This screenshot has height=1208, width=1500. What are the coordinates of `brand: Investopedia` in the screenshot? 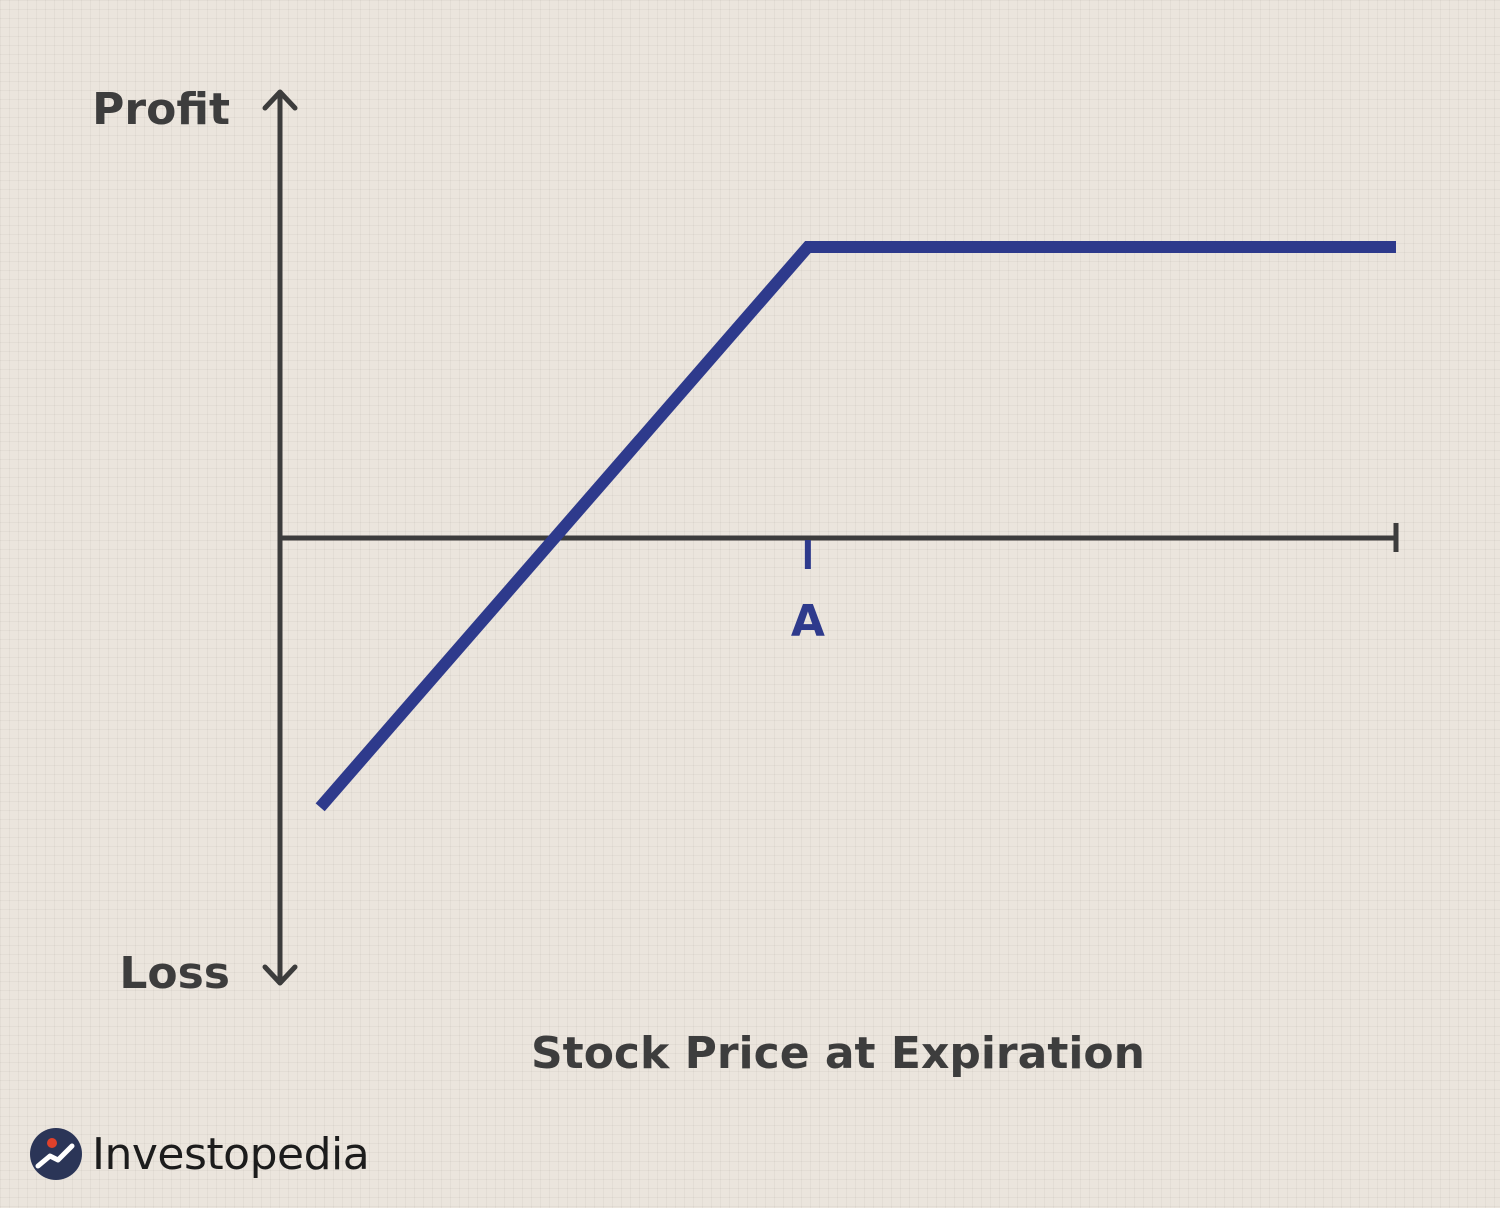 It's located at (199, 1154).